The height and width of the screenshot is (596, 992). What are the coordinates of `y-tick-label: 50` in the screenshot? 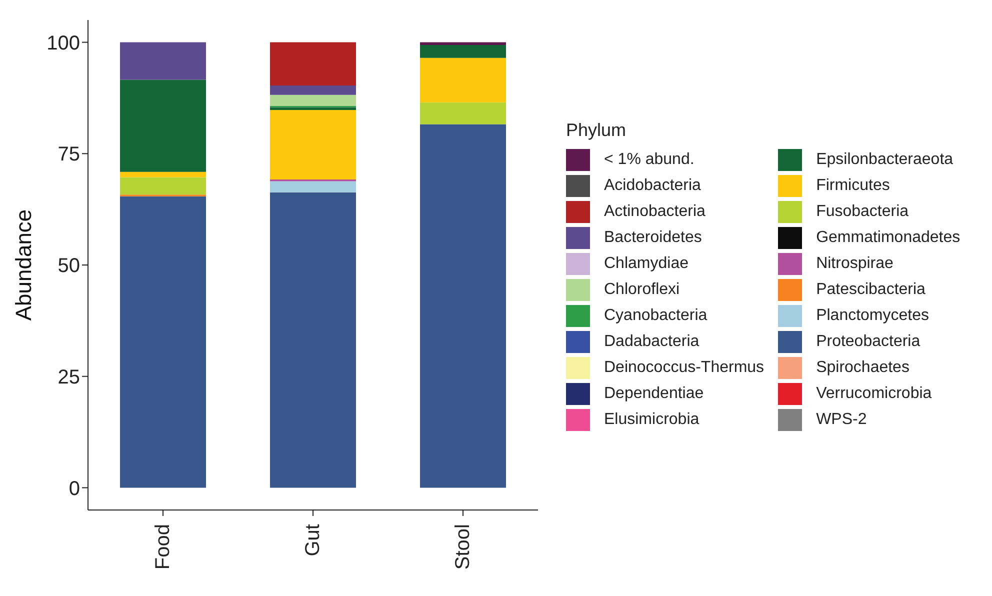 It's located at (69, 266).